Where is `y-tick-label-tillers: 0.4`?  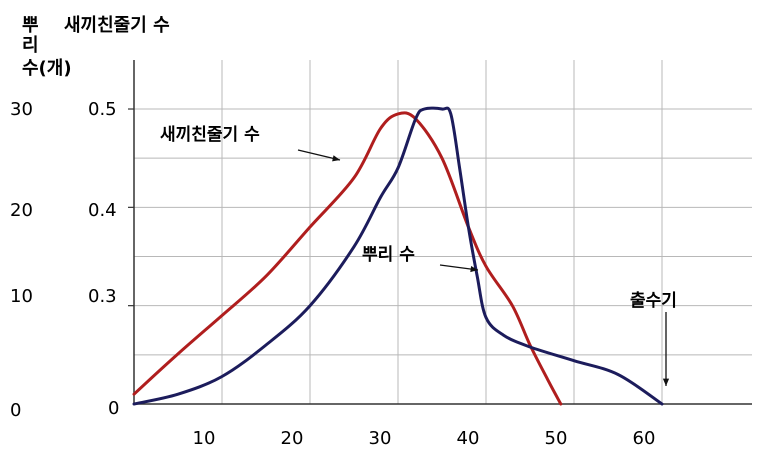
y-tick-label-tillers: 0.4 is located at coordinates (102, 210).